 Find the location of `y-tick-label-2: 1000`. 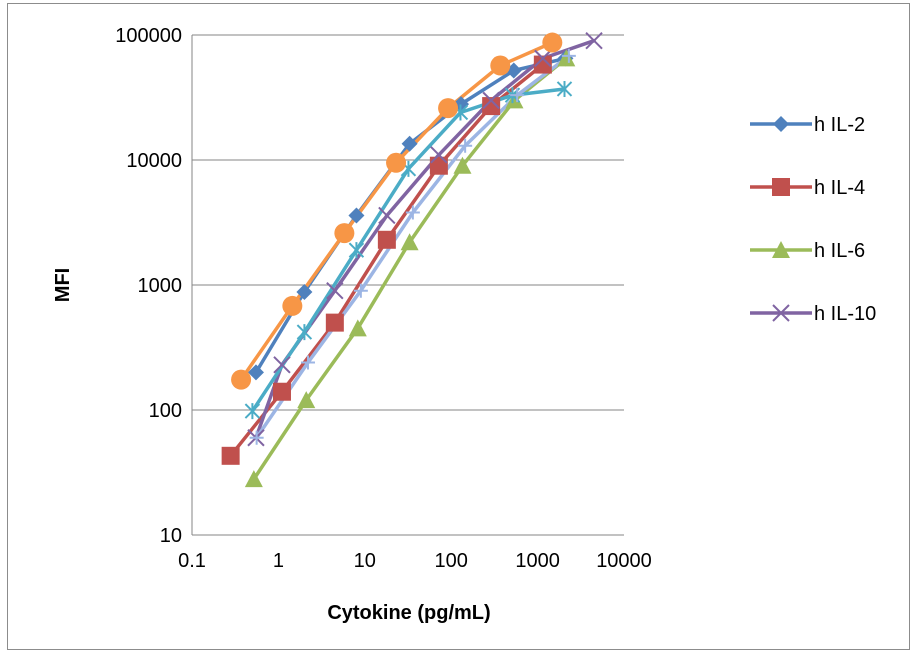

y-tick-label-2: 1000 is located at coordinates (160, 286).